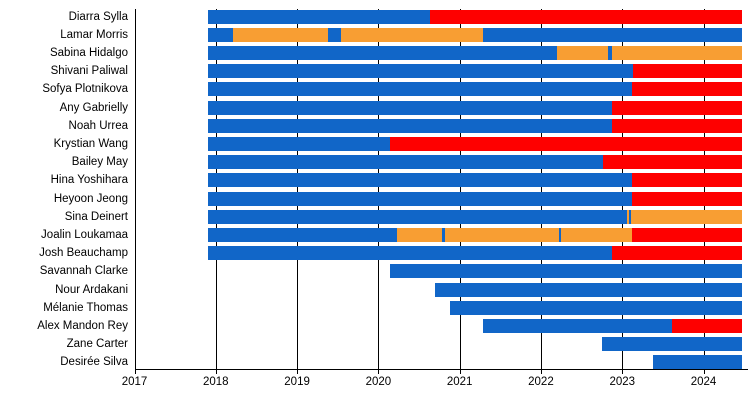 The width and height of the screenshot is (750, 400). I want to click on year-label: 2021, so click(459, 382).